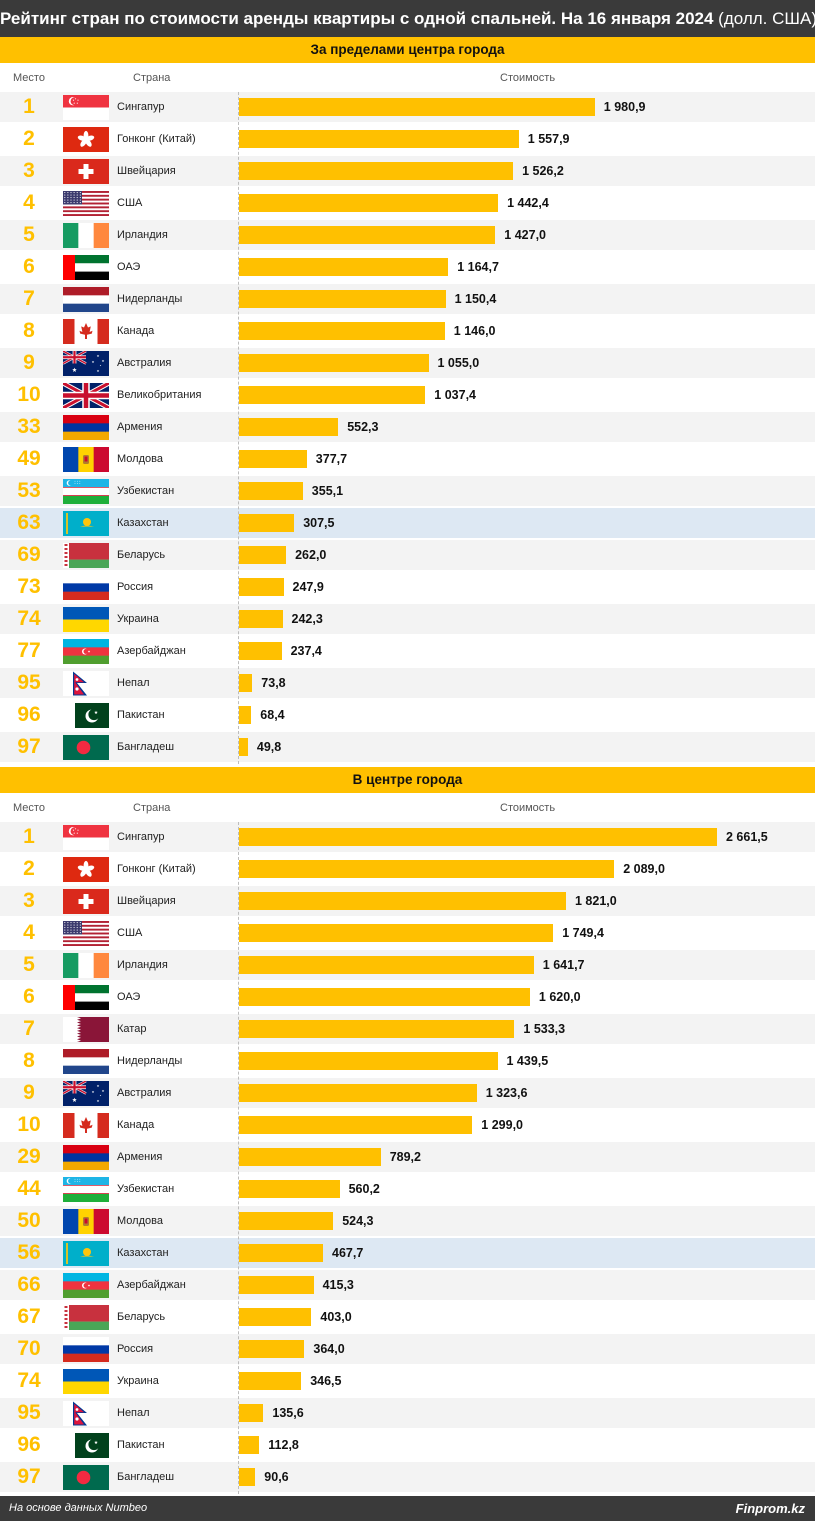  Describe the element at coordinates (29, 746) in the screenshot. I see `rank-label: 97` at that location.